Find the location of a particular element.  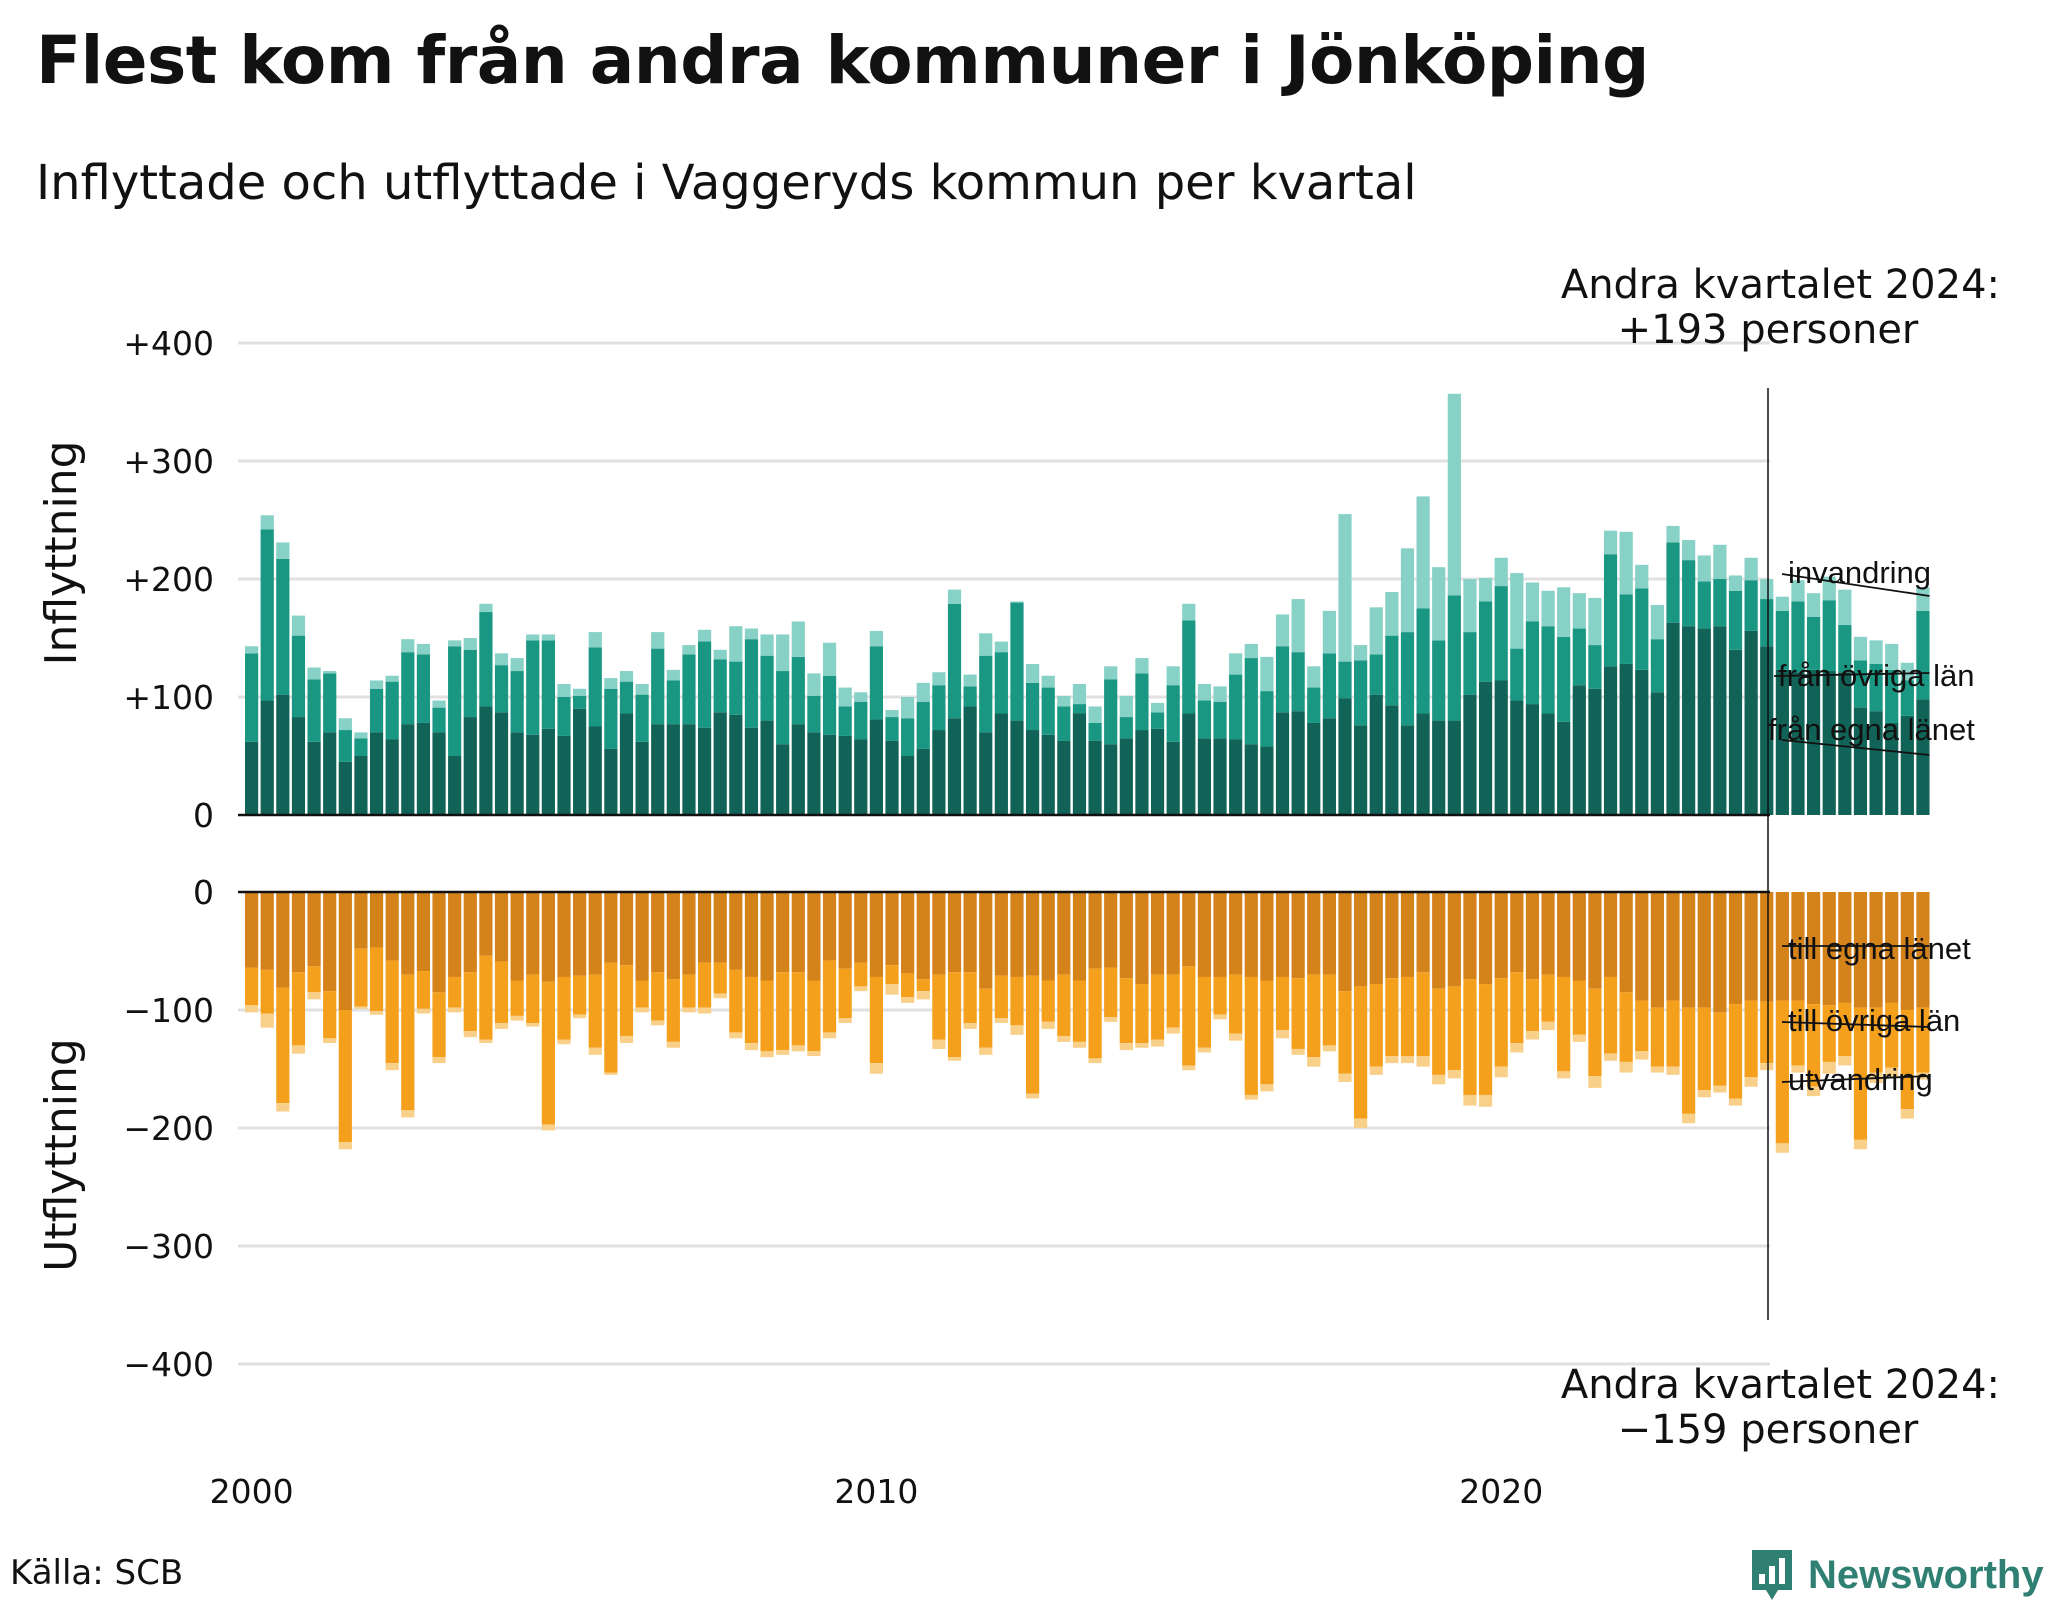

series-label: utvandring is located at coordinates (1860, 1079).